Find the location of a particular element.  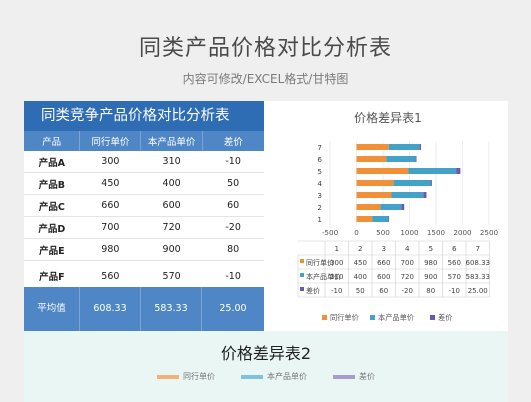

average-label: 平均值 is located at coordinates (52, 309).